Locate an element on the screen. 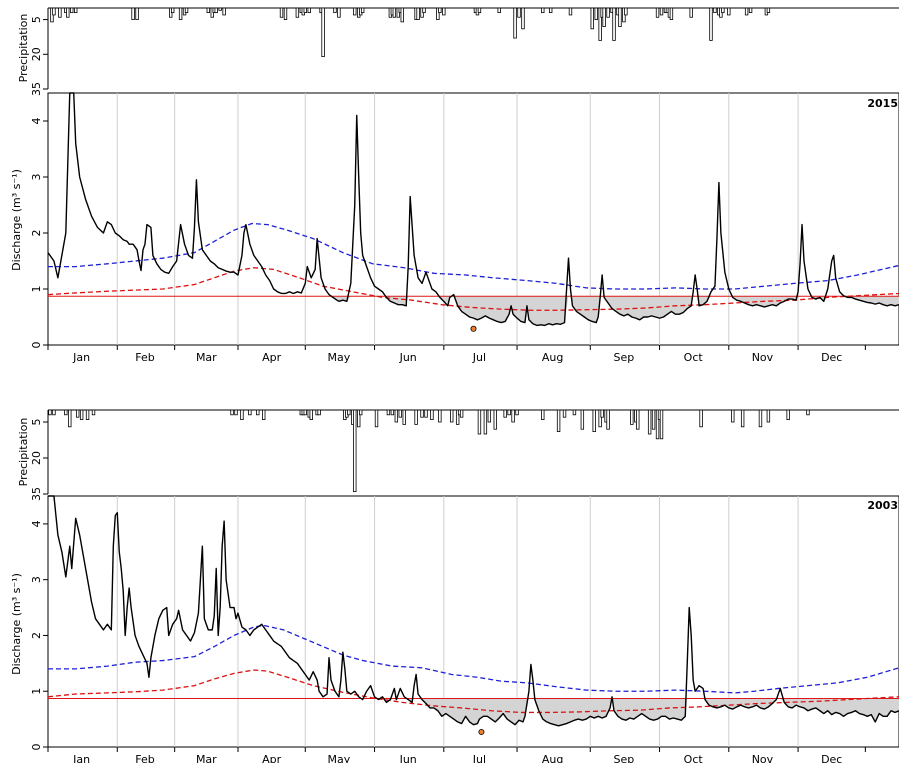 The width and height of the screenshot is (899, 763). y-tick-label: 0 is located at coordinates (36, 747).